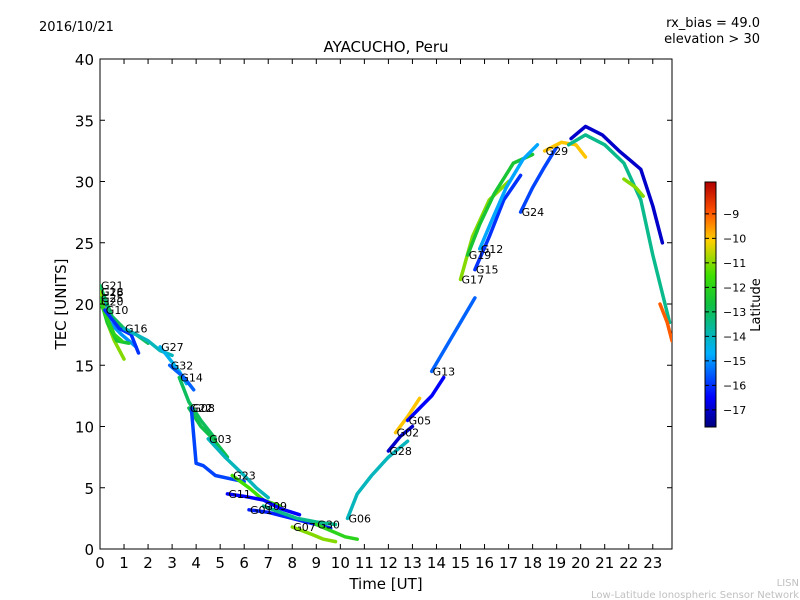 The width and height of the screenshot is (800, 600). Describe the element at coordinates (292, 563) in the screenshot. I see `x-tick-label: 8` at that location.